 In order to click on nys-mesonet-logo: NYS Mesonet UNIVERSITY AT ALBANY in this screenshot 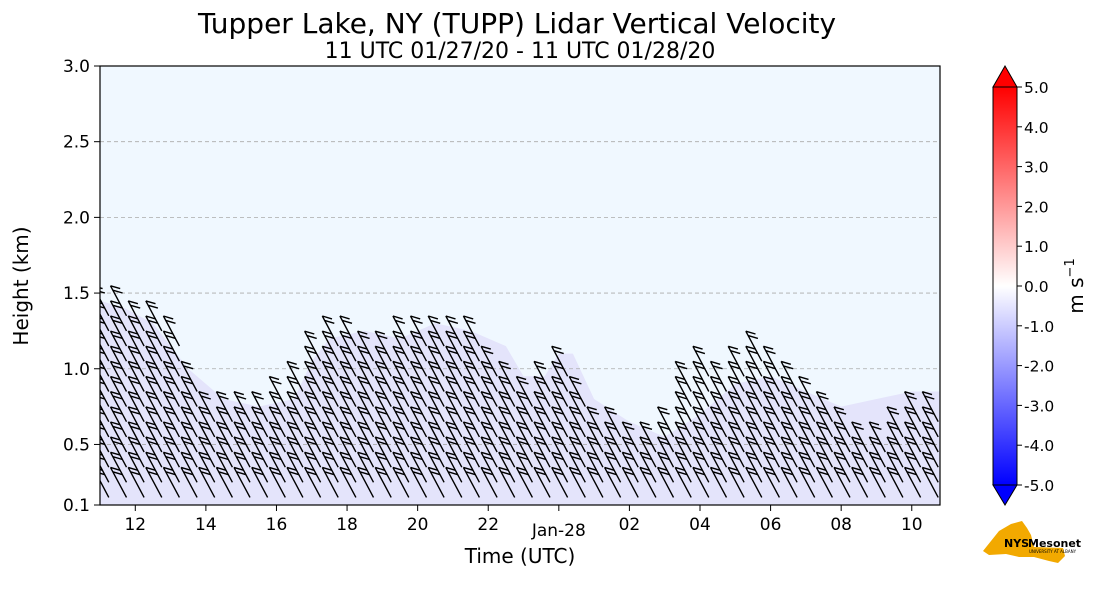, I will do `click(1032, 542)`.